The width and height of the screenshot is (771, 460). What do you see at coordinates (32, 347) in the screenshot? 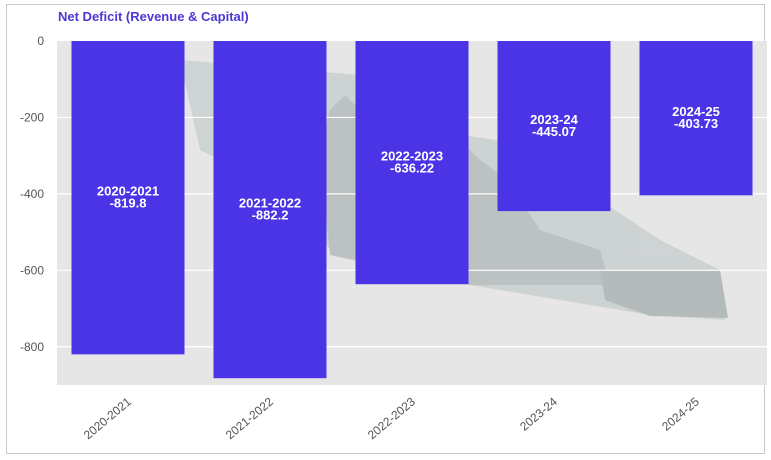
I see `y-tick-label: -800` at bounding box center [32, 347].